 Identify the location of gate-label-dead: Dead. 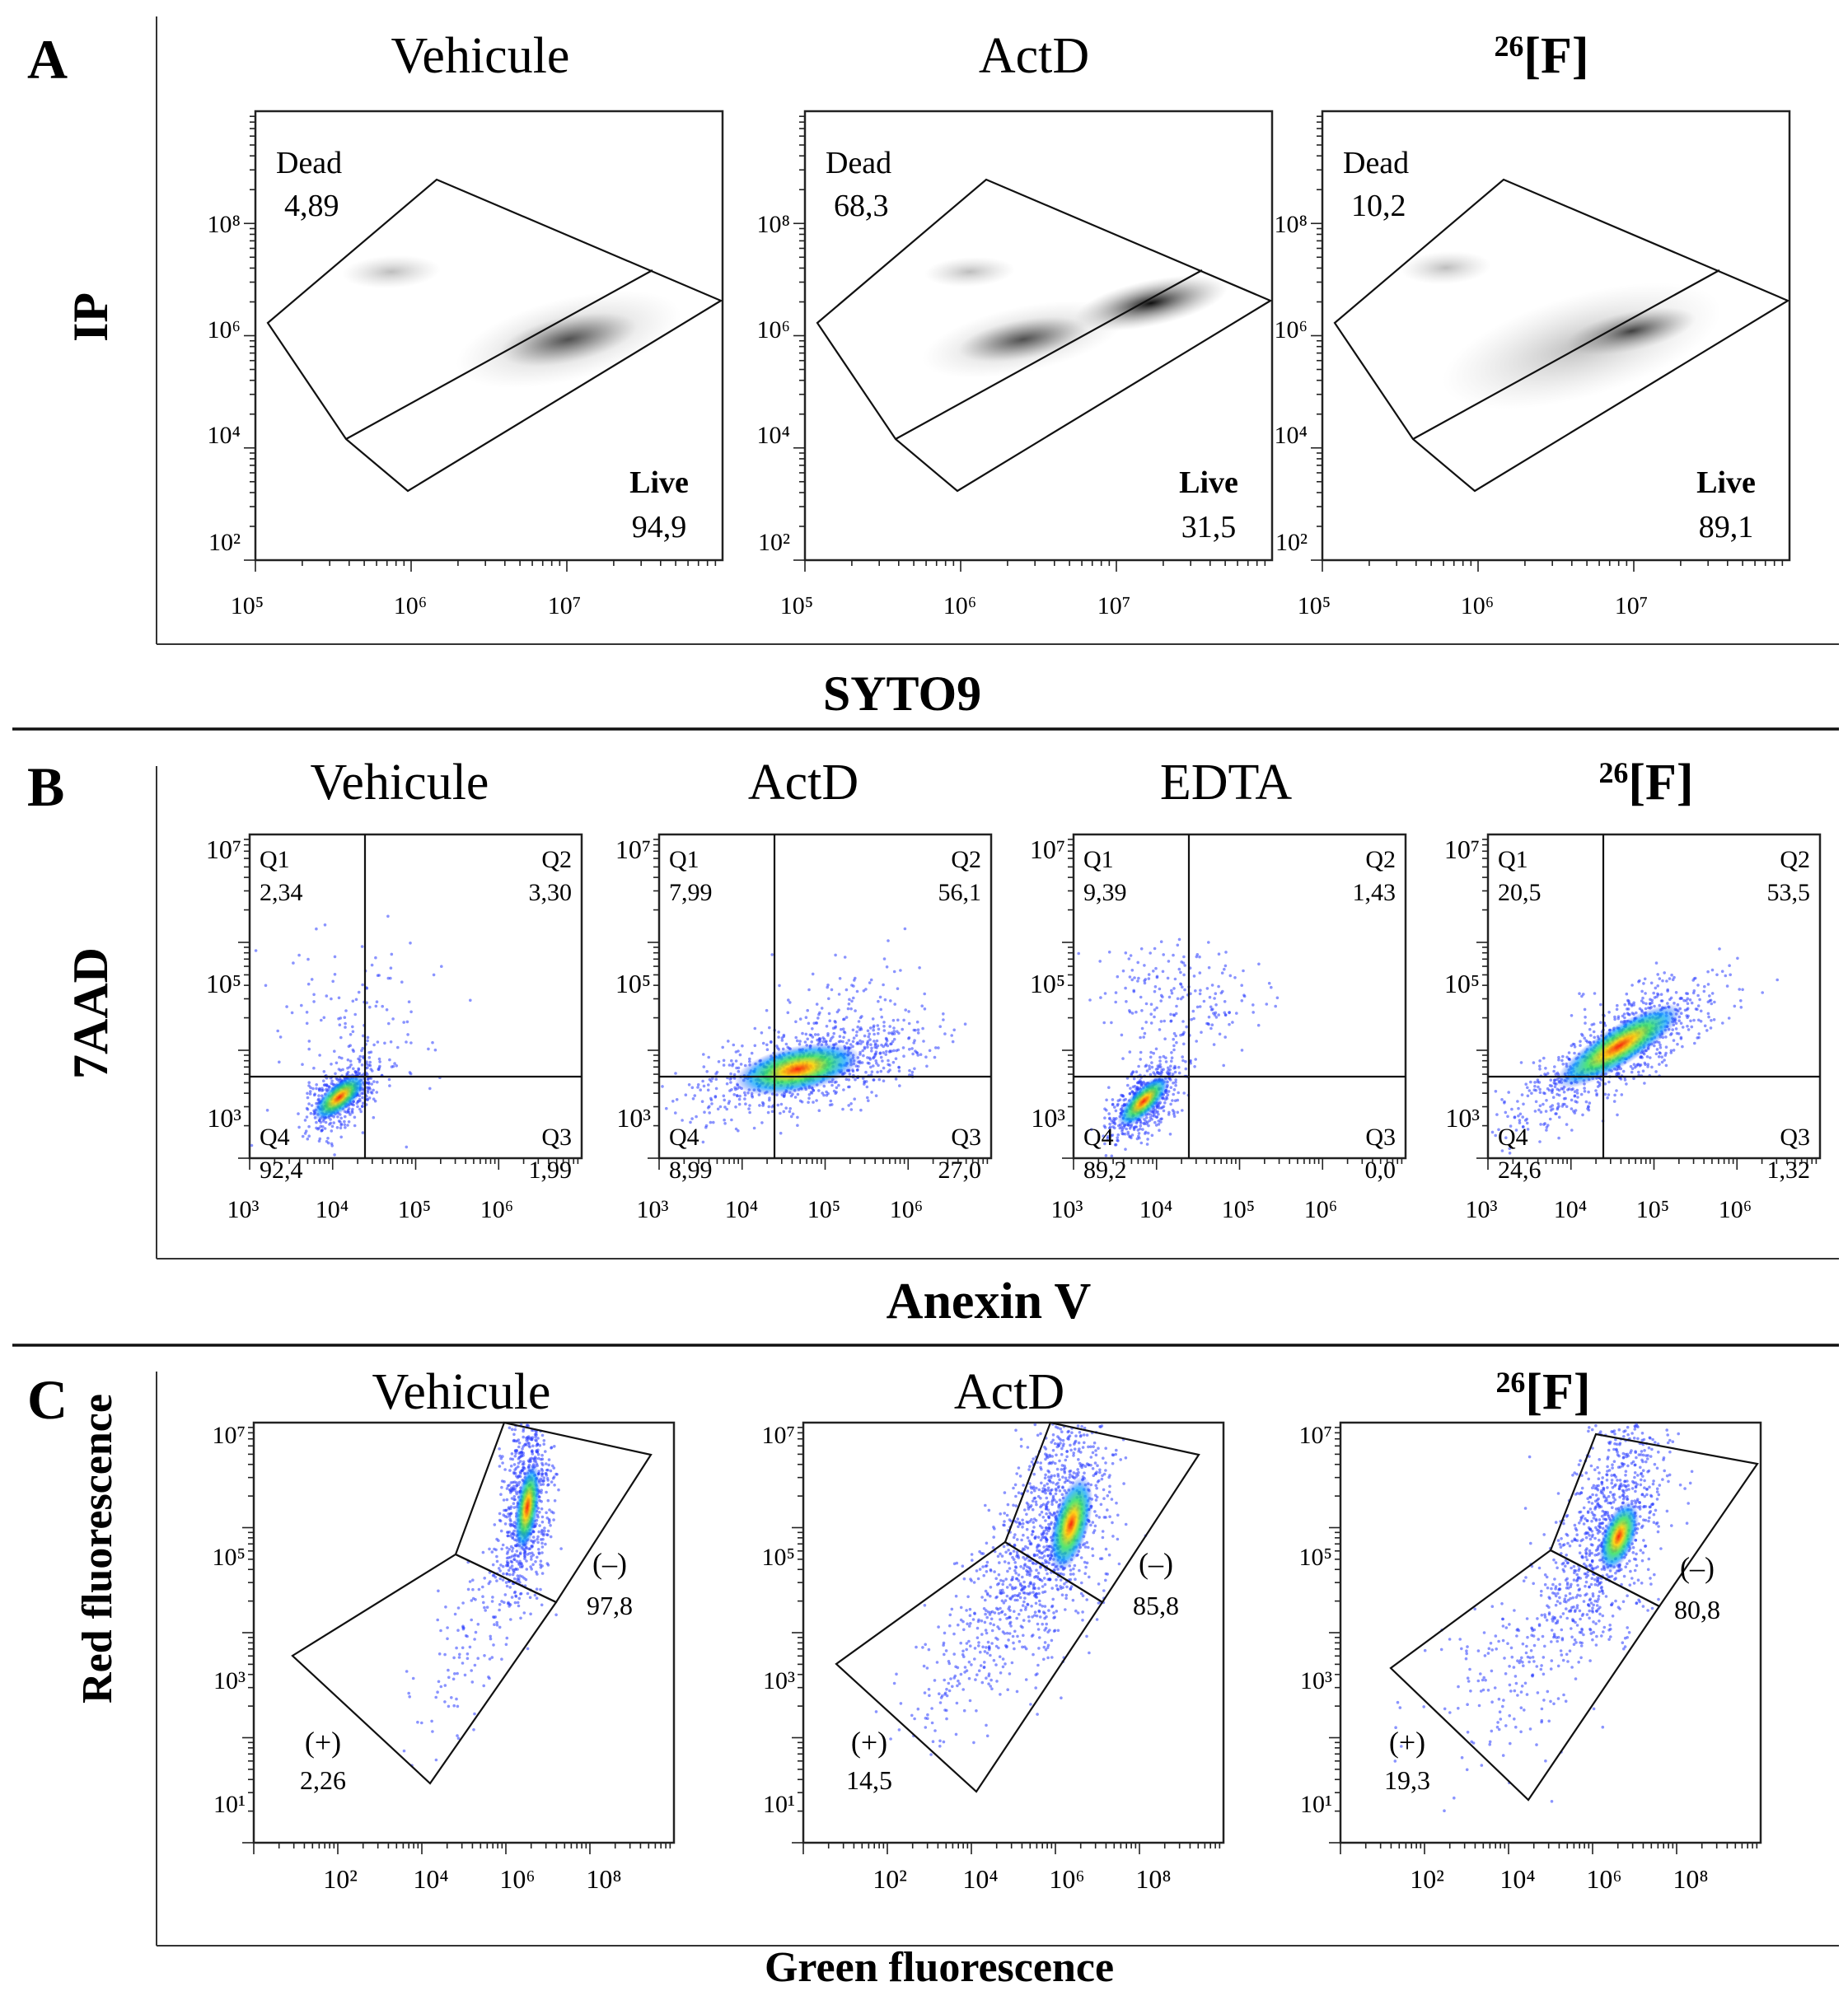
(309, 163).